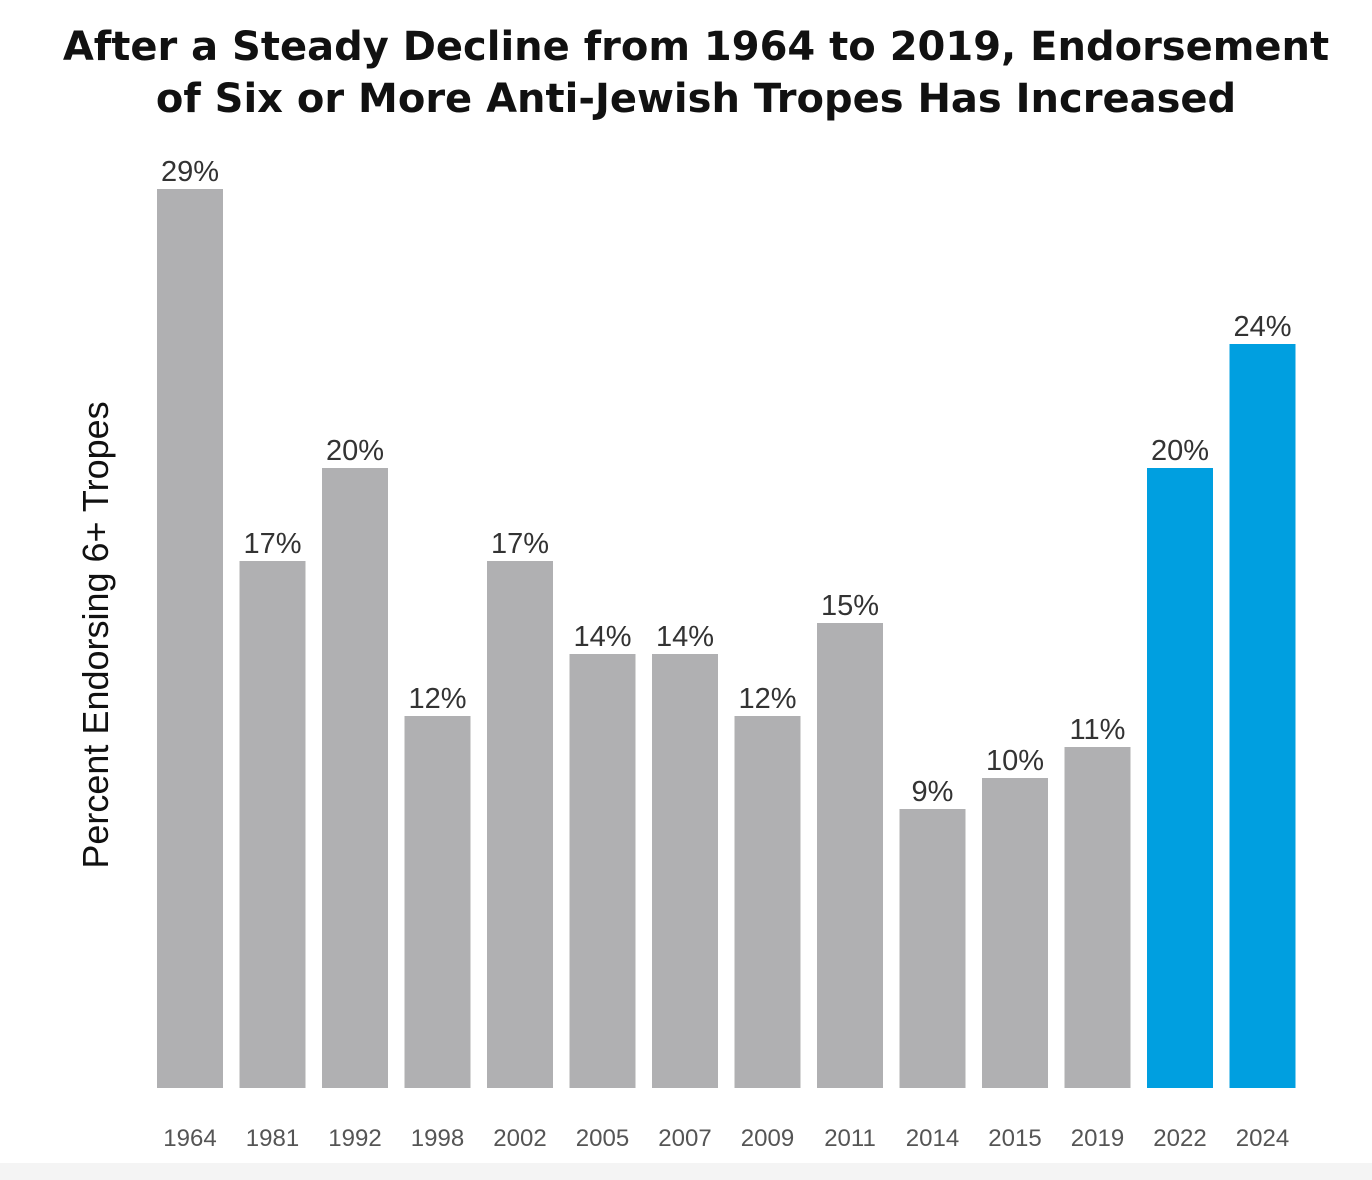  What do you see at coordinates (767, 902) in the screenshot?
I see `bar-2009` at bounding box center [767, 902].